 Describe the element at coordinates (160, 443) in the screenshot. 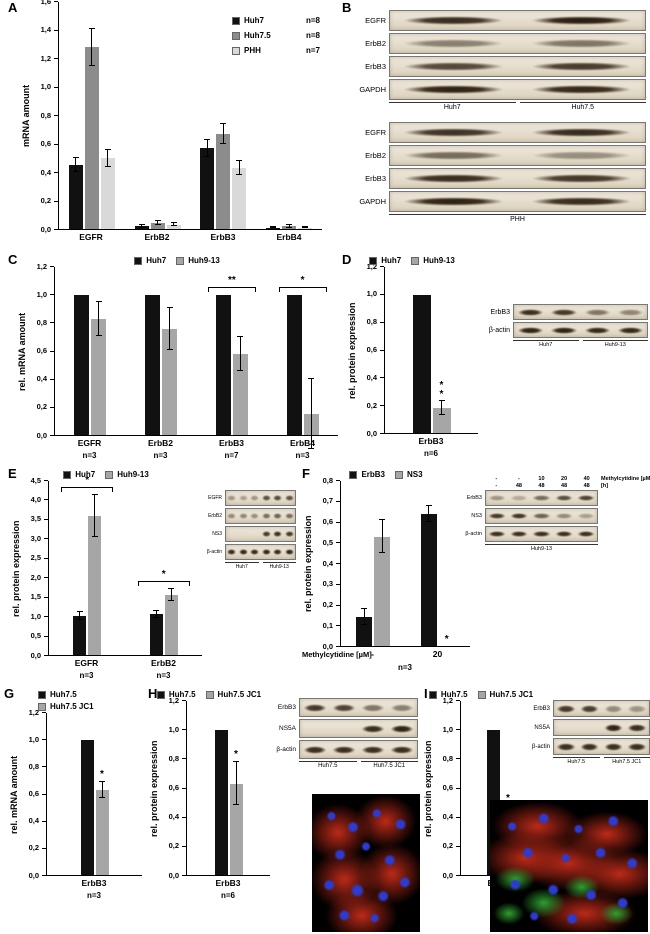

I see `category-label: ErbB2` at that location.